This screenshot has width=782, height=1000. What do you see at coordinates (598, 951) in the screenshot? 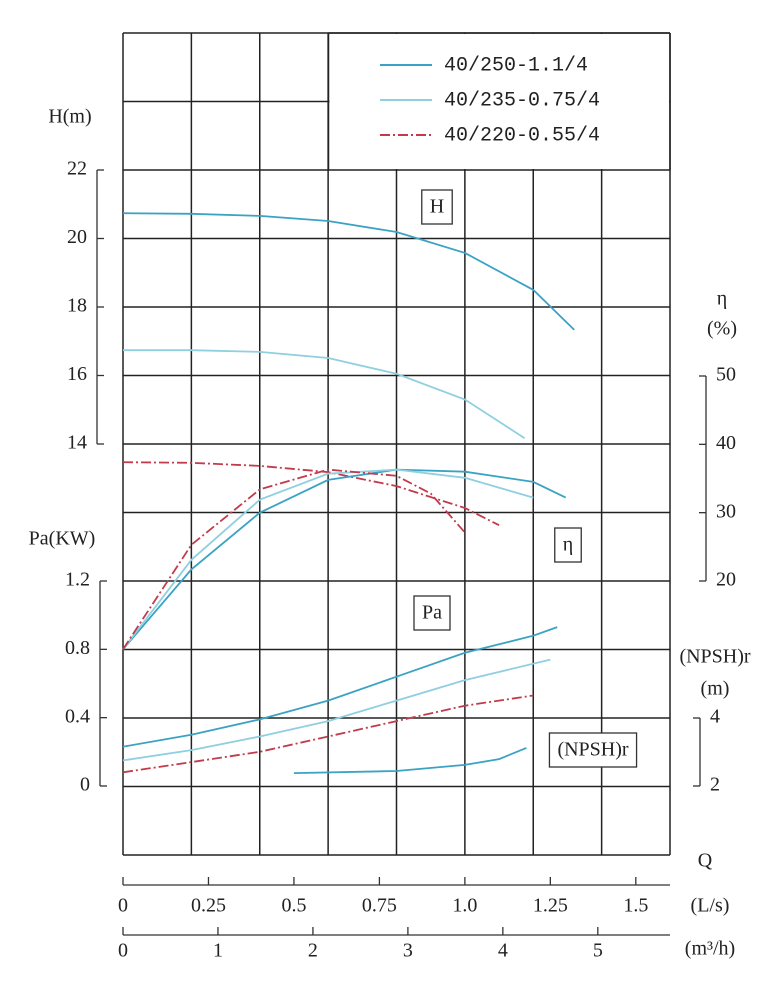
I see `x2-tick-label: 5` at bounding box center [598, 951].